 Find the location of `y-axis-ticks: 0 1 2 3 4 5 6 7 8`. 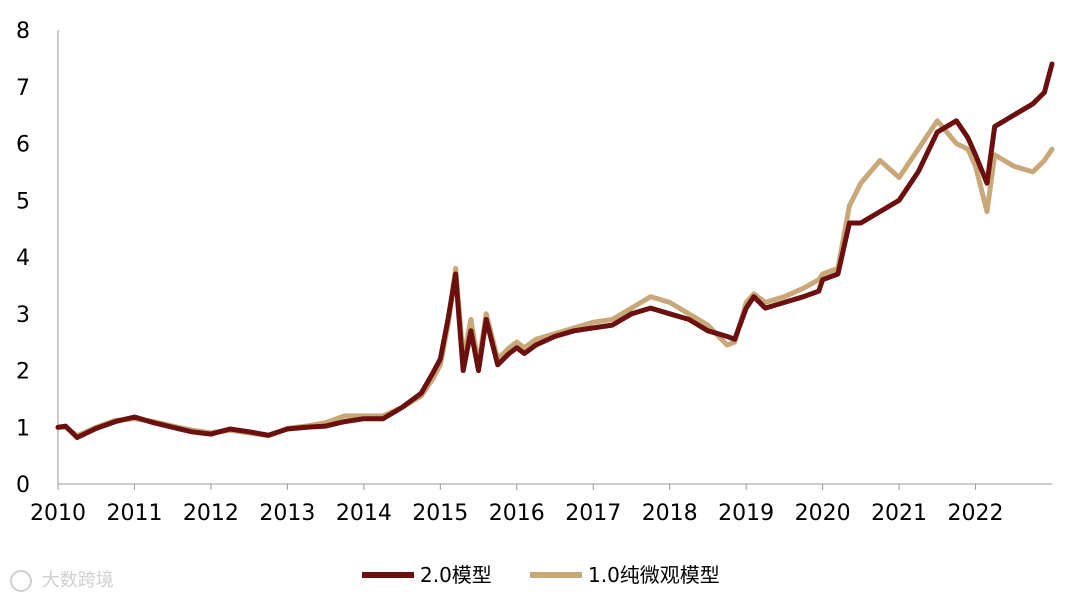

y-axis-ticks: 0 1 2 3 4 5 6 7 8 is located at coordinates (23, 258).